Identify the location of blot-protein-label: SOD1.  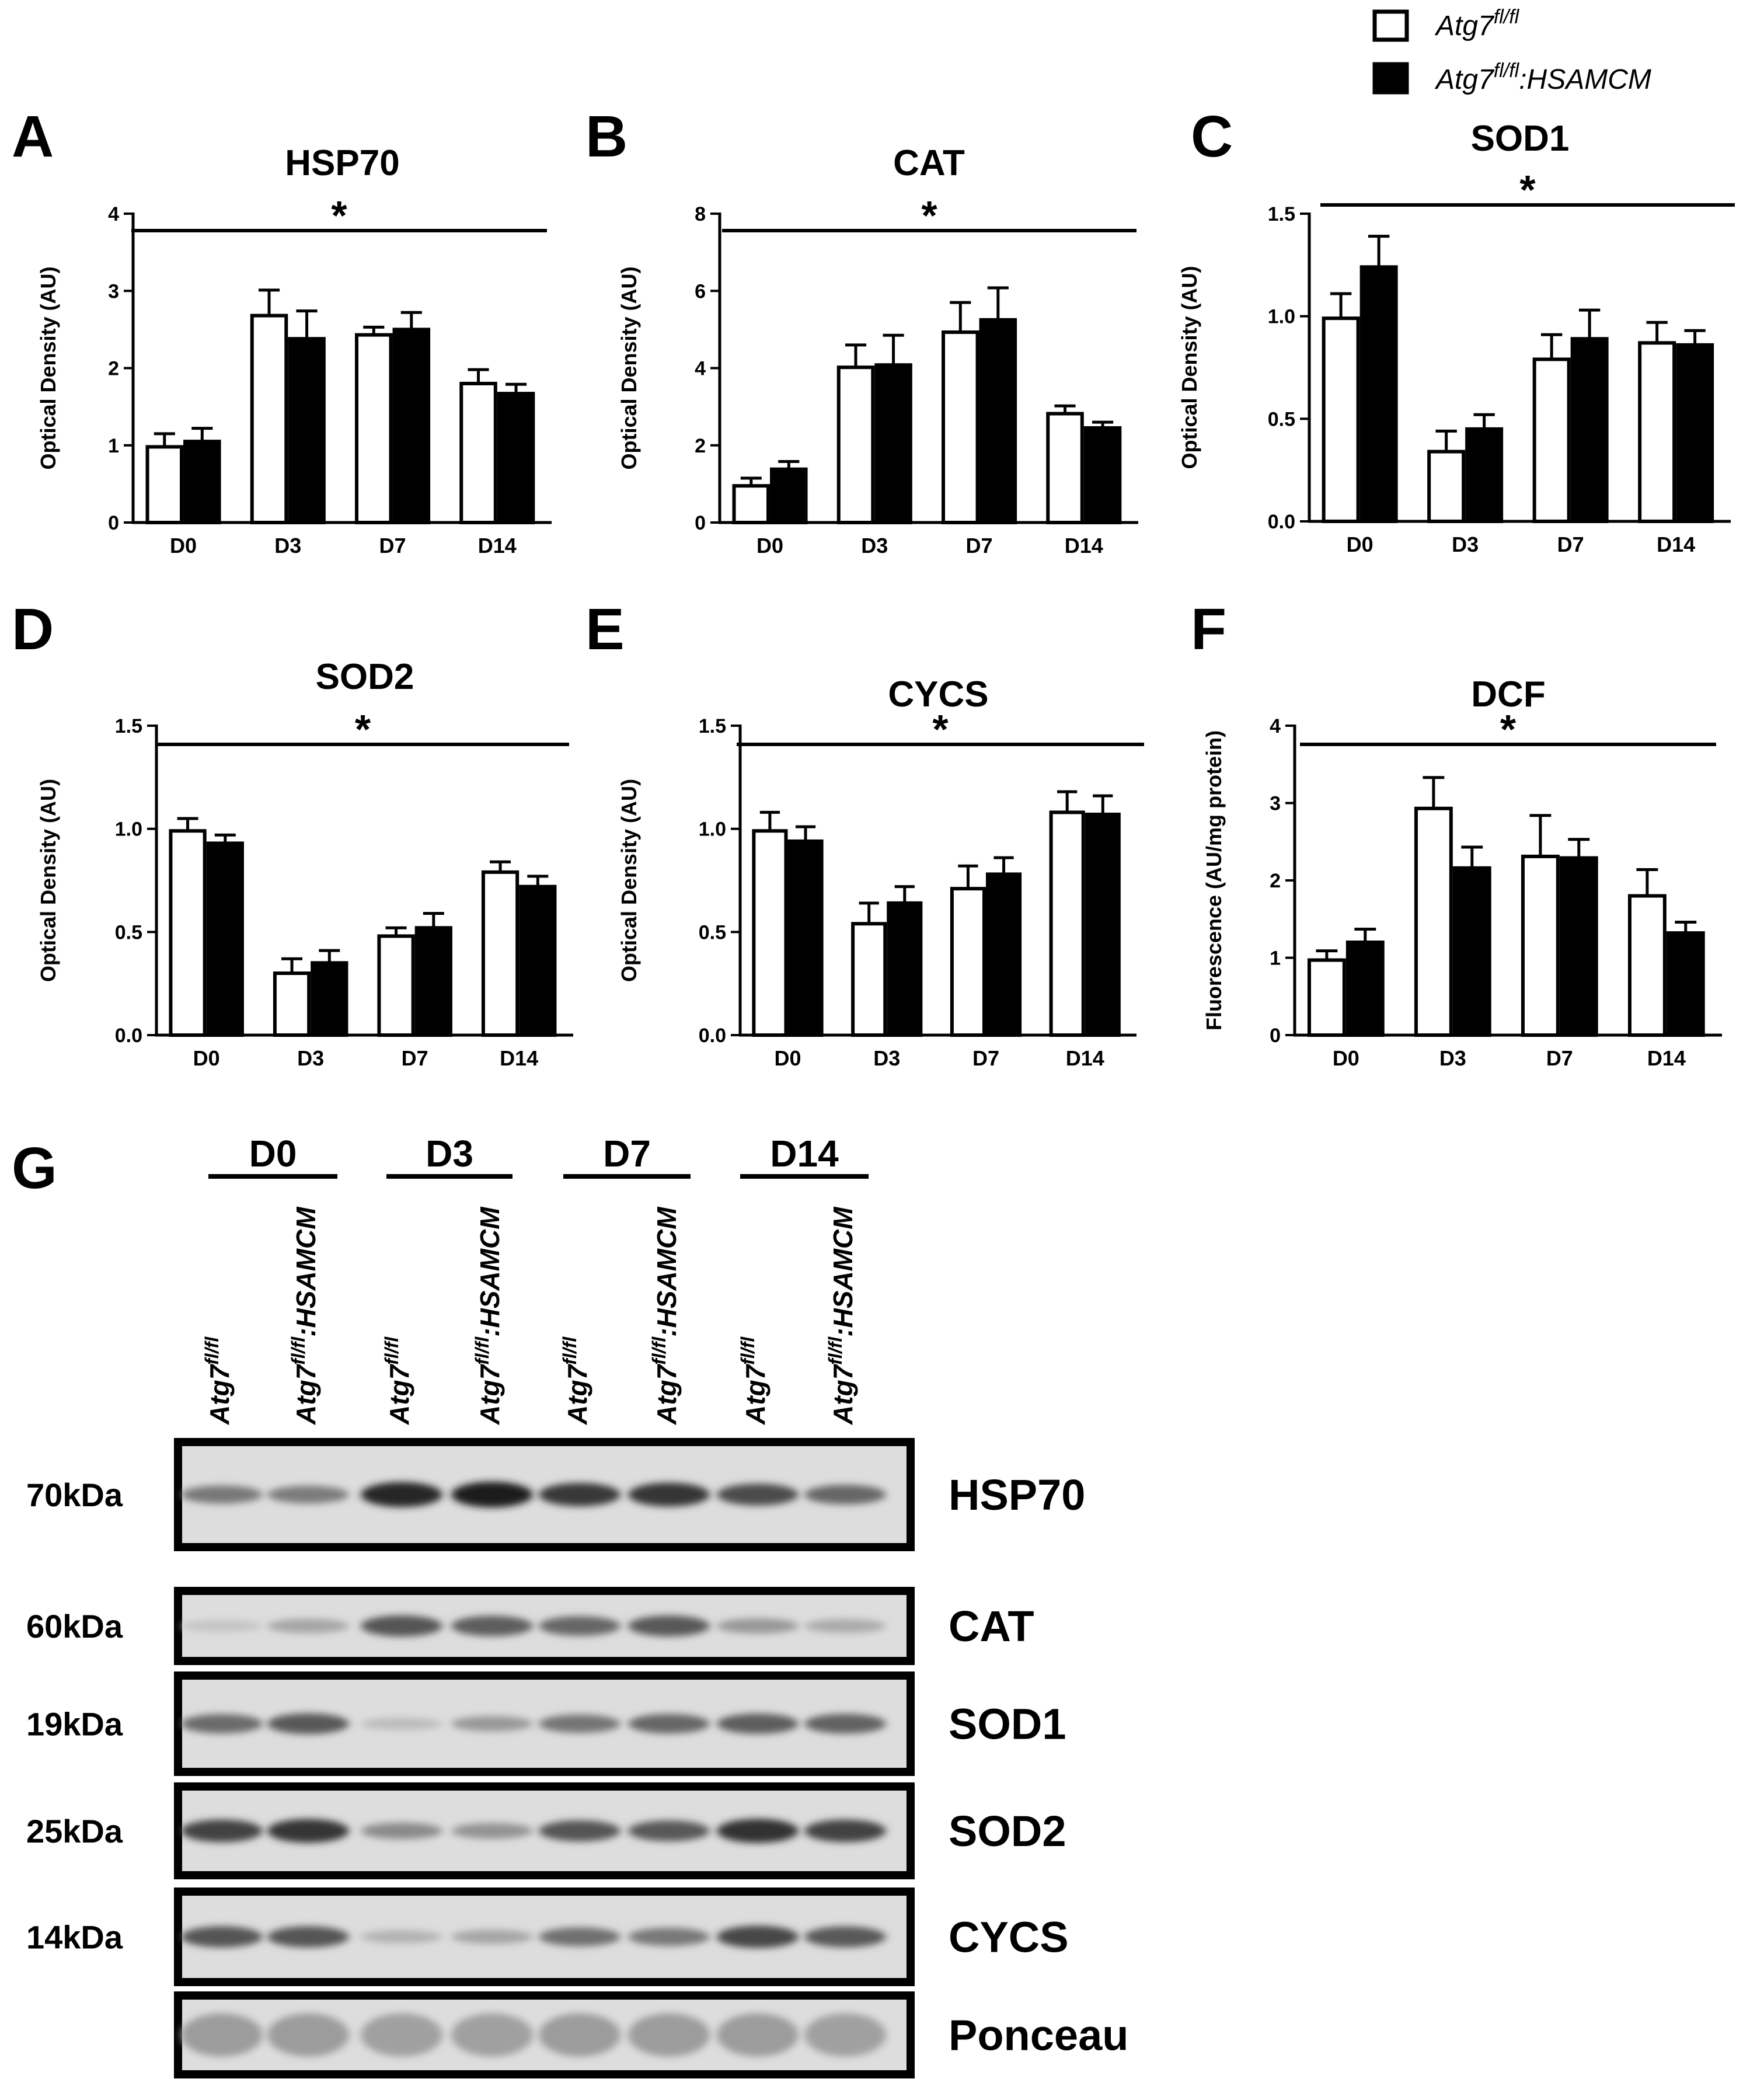
(1007, 1724).